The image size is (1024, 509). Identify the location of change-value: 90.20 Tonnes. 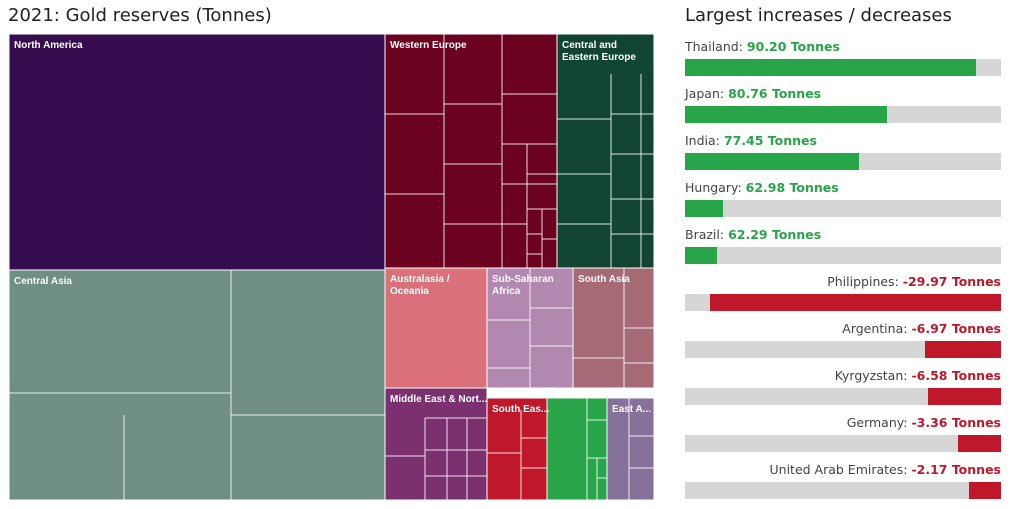
(793, 46).